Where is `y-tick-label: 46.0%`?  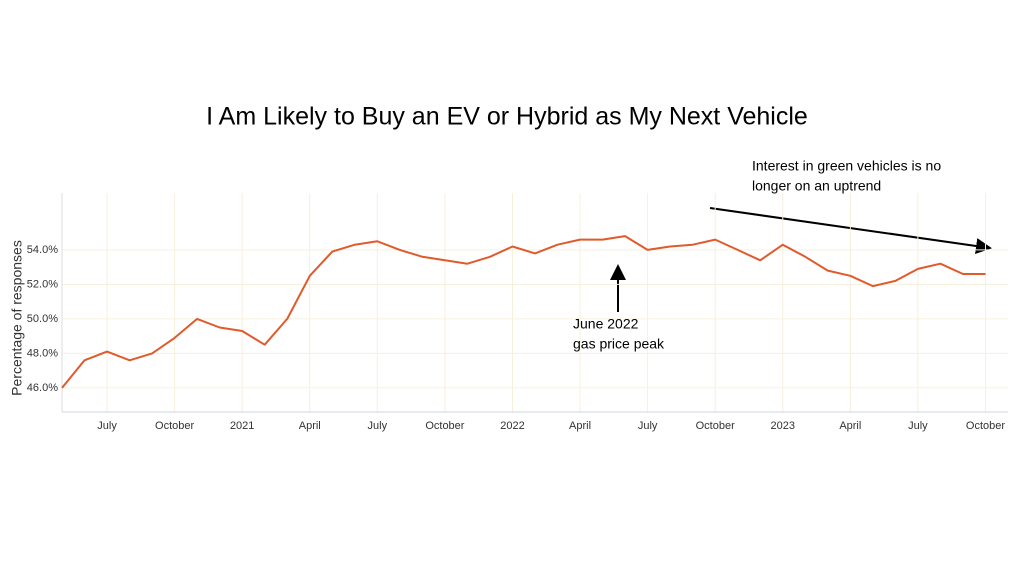
y-tick-label: 46.0% is located at coordinates (42, 388).